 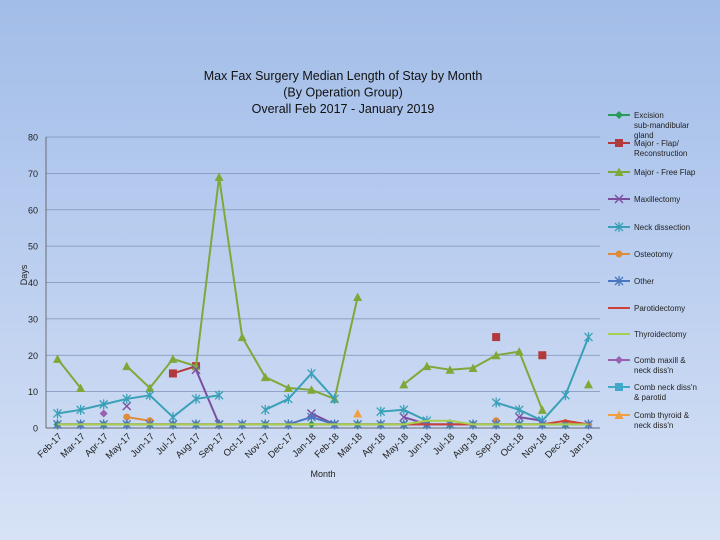 What do you see at coordinates (33, 356) in the screenshot?
I see `y-tick-label: 20` at bounding box center [33, 356].